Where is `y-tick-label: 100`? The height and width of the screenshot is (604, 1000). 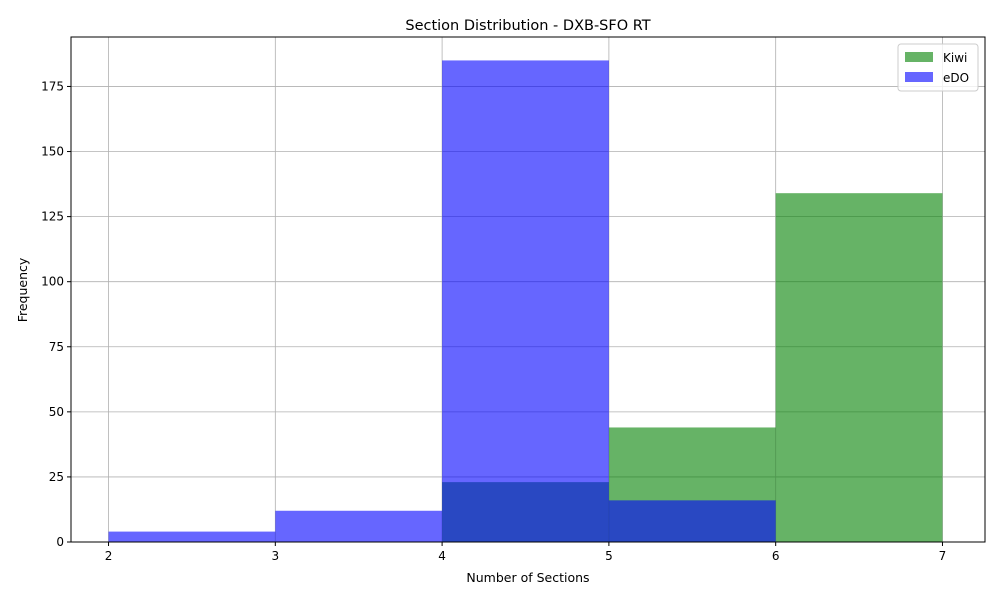 y-tick-label: 100 is located at coordinates (52, 282).